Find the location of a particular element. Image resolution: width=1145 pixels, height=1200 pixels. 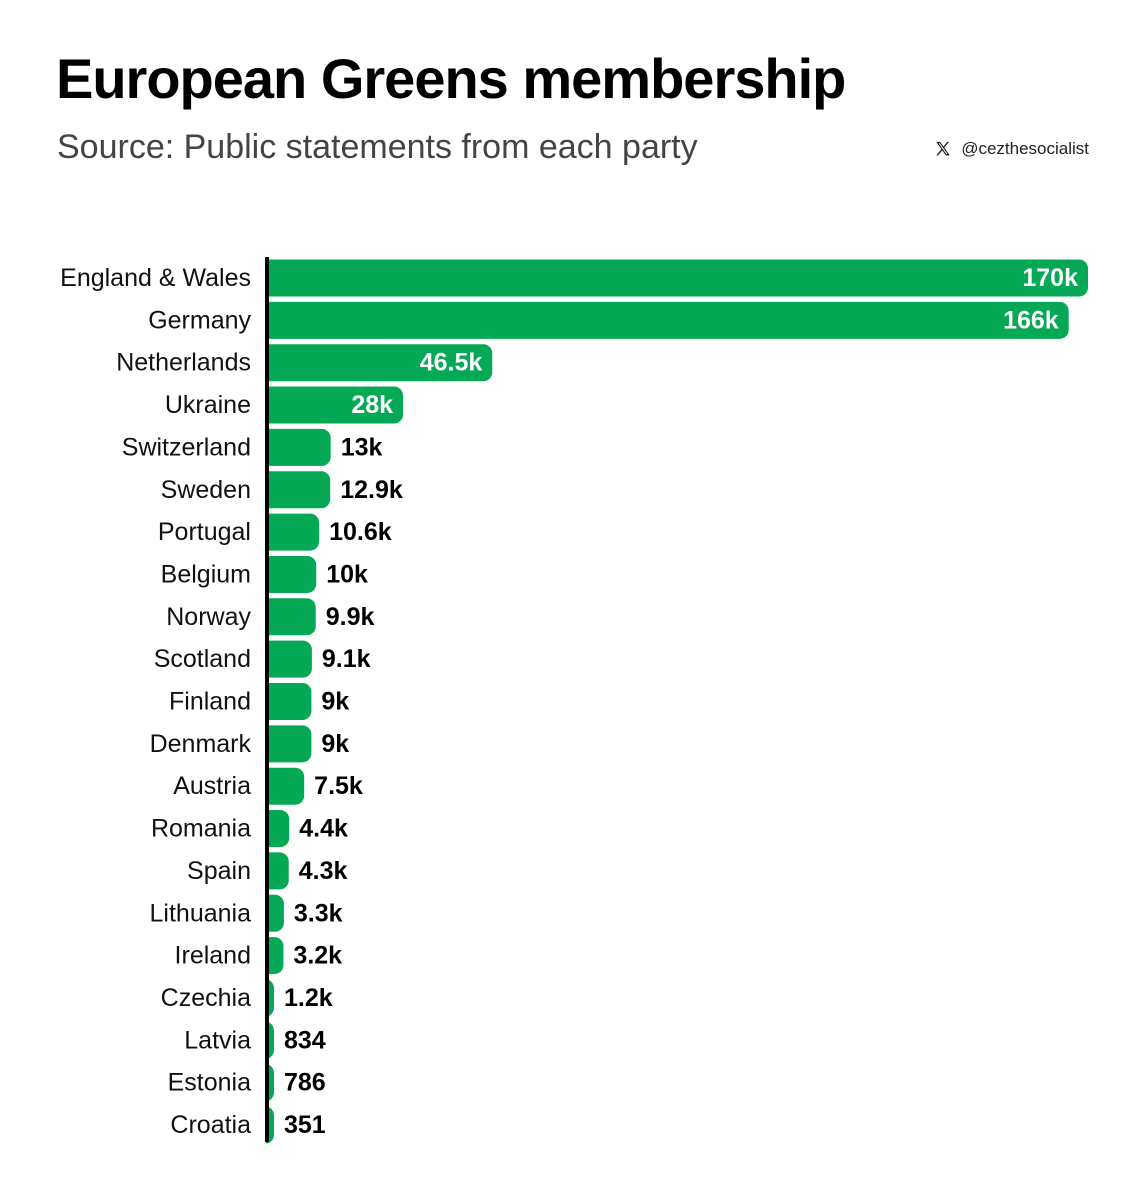

category-label: Portugal is located at coordinates (204, 532).